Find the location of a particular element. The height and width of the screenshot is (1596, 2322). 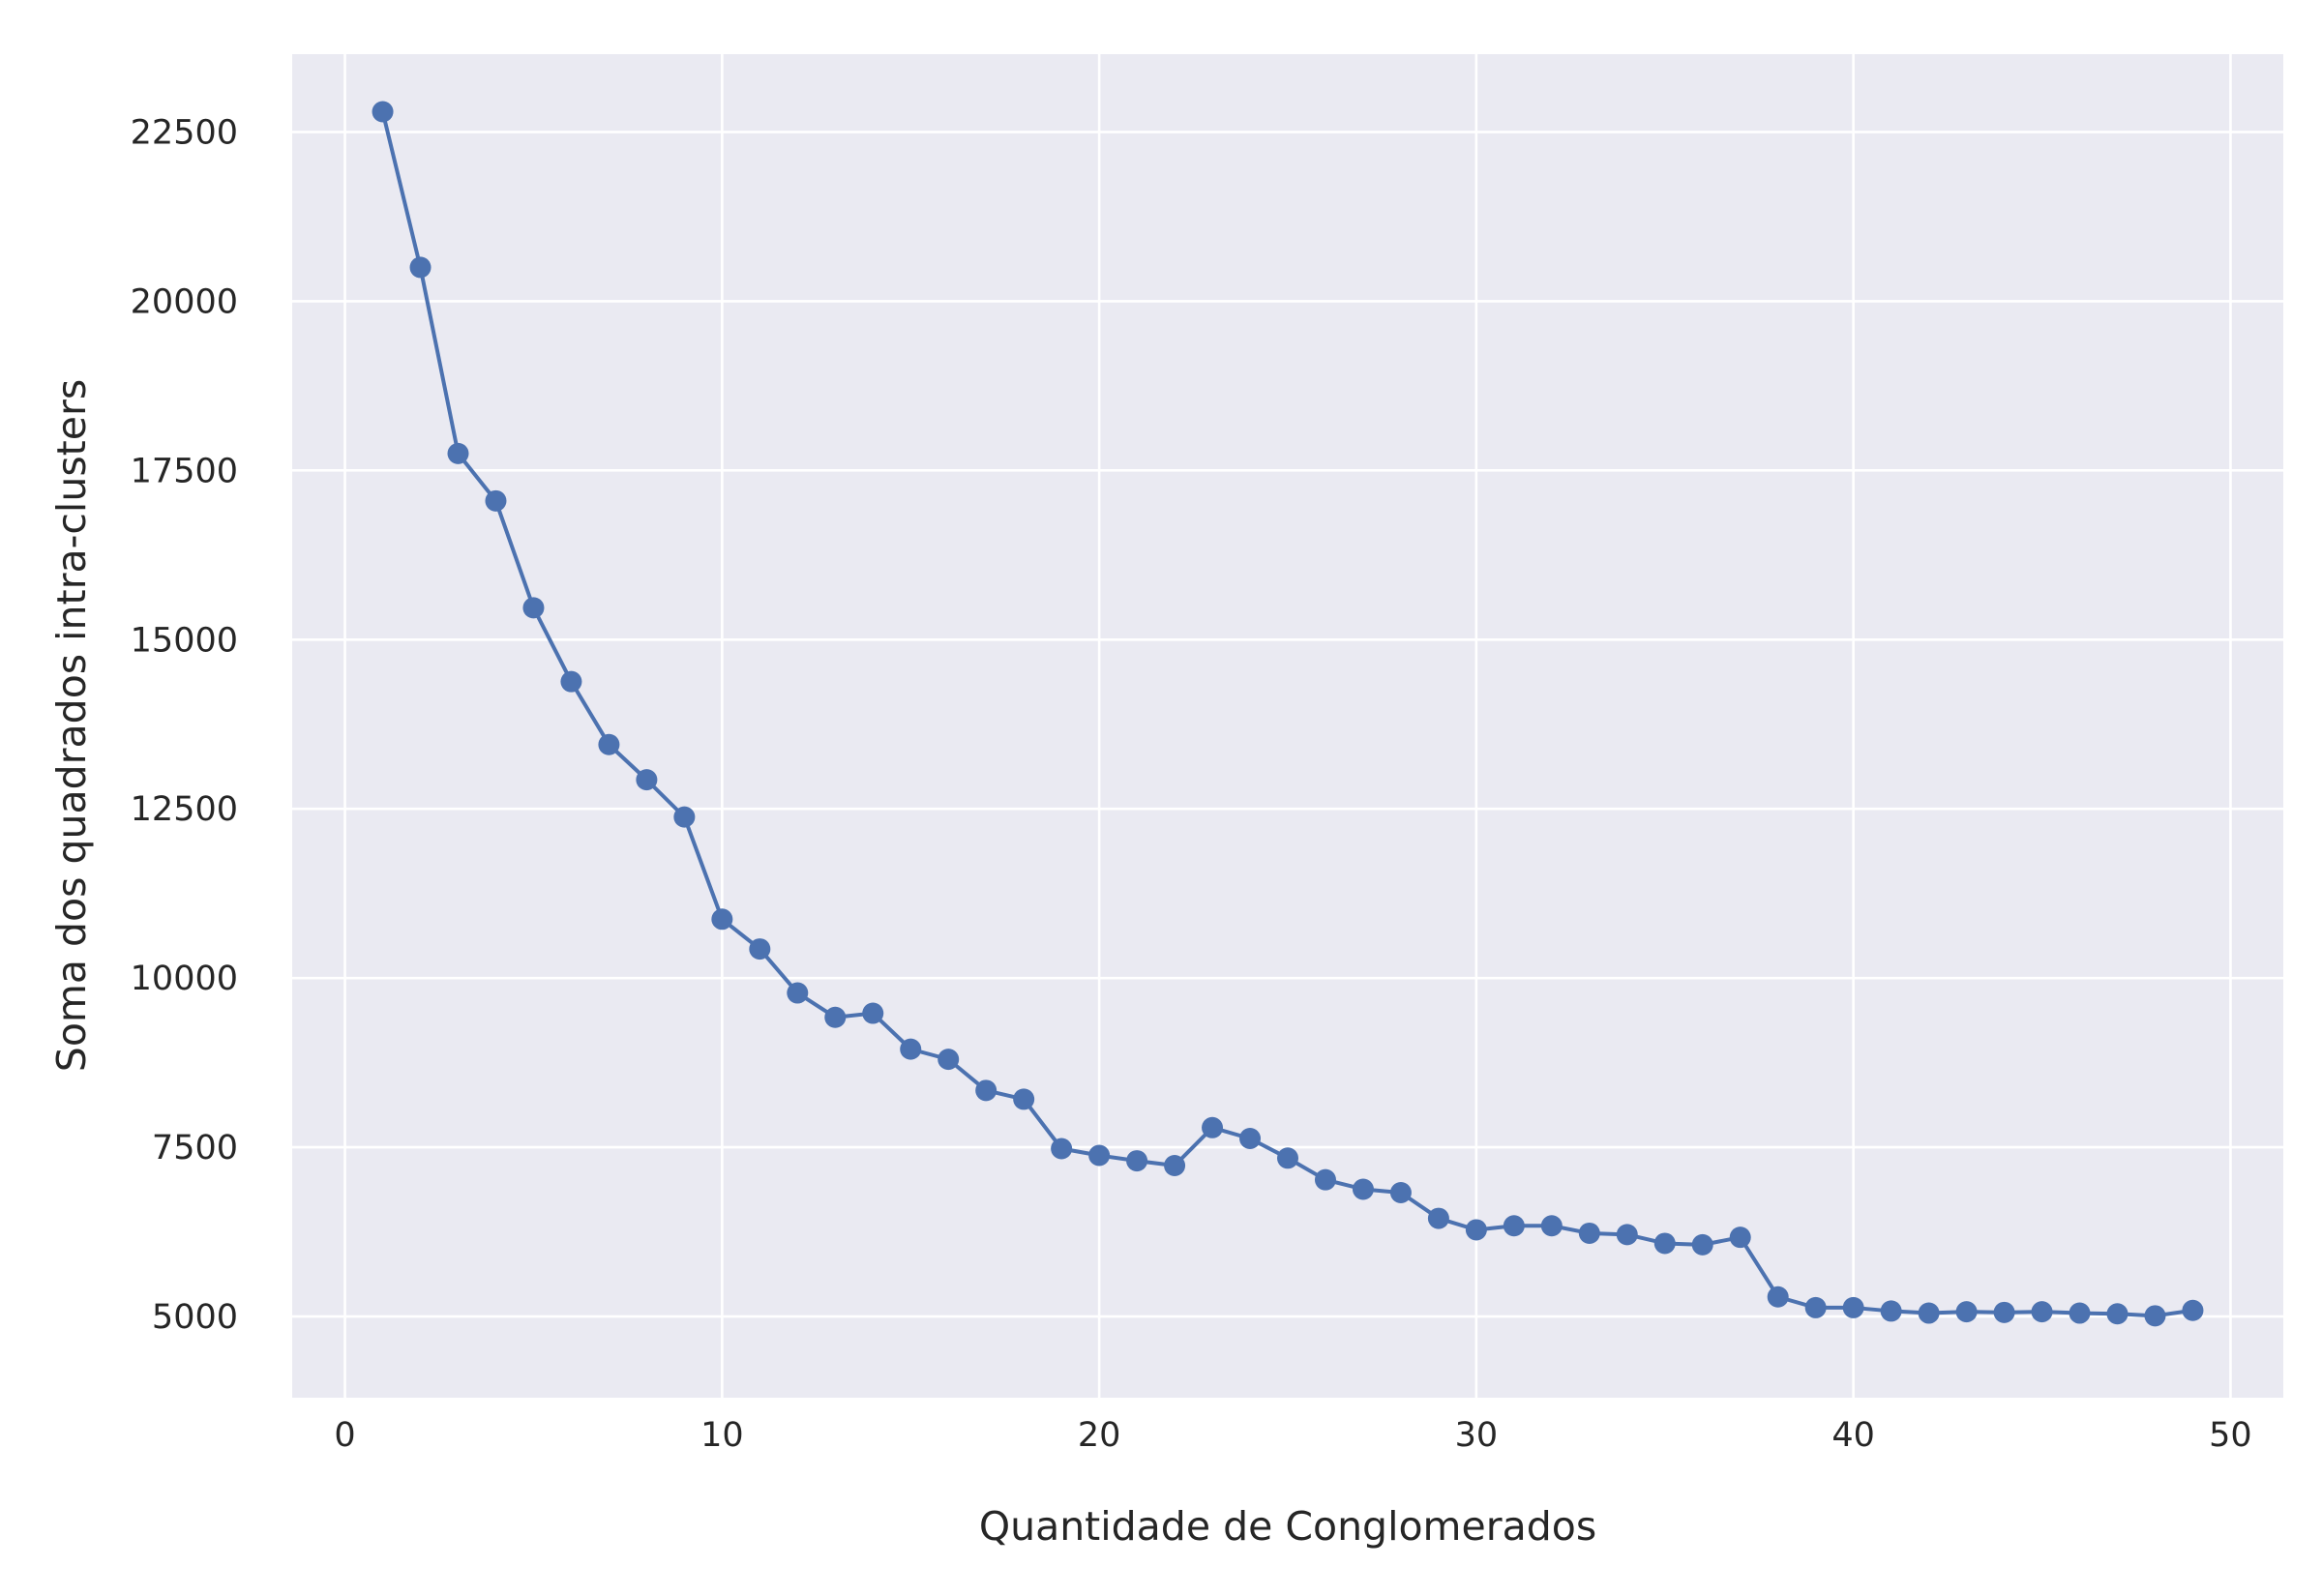

y-tick-label: 15000 is located at coordinates (184, 640).